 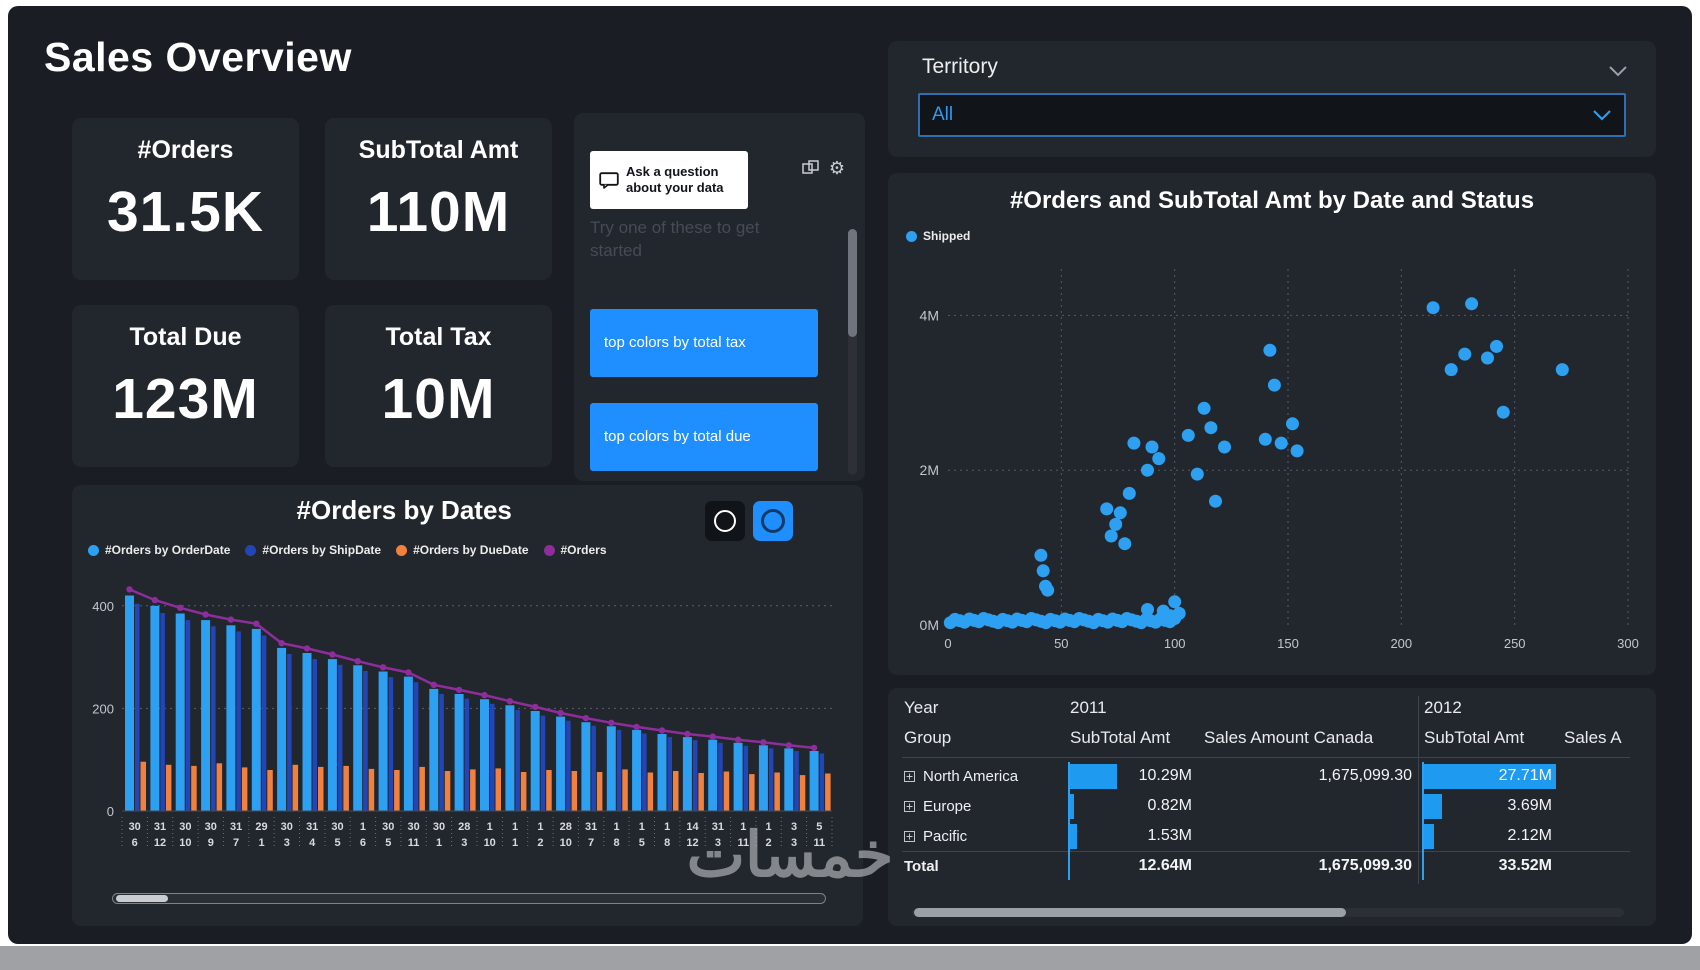 What do you see at coordinates (438, 212) in the screenshot?
I see `kpi-value: 110M` at bounding box center [438, 212].